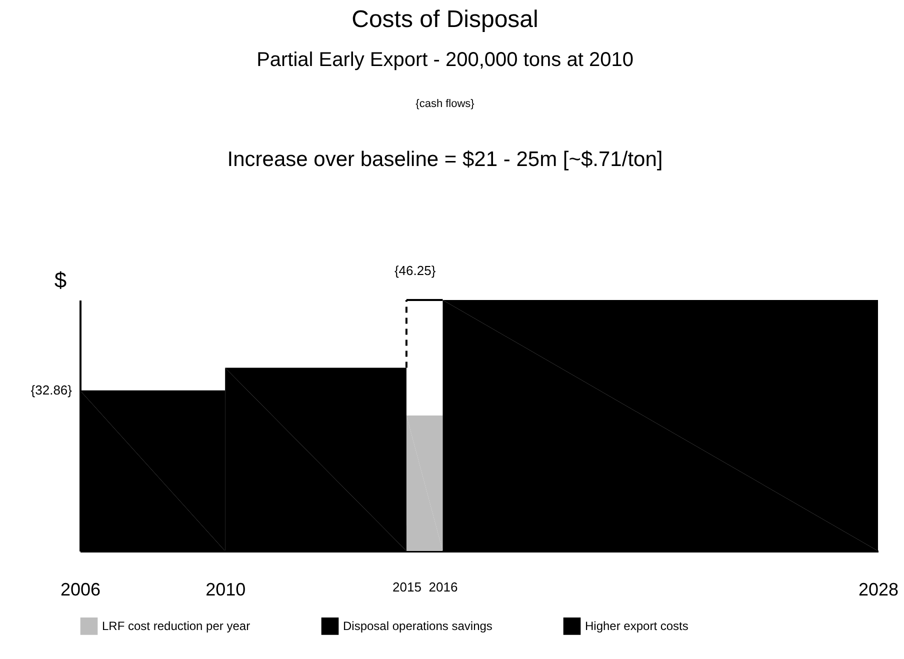 The height and width of the screenshot is (659, 904). What do you see at coordinates (60, 280) in the screenshot?
I see `y-axis-title: $` at bounding box center [60, 280].